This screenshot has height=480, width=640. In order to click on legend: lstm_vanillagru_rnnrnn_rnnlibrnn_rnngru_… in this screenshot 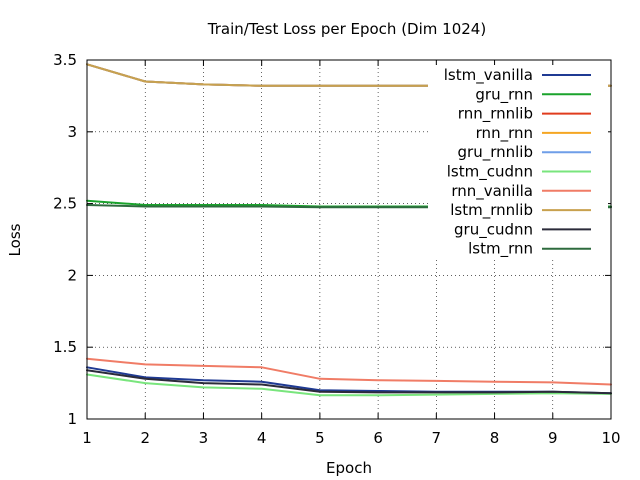, I will do `click(518, 162)`.